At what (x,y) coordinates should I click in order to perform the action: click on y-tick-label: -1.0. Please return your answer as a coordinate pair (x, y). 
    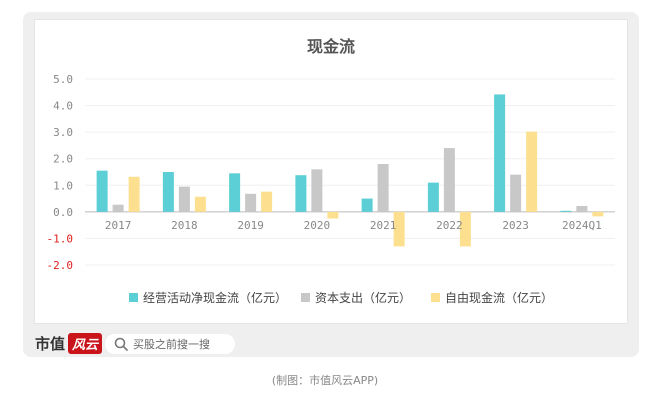
    Looking at the image, I should click on (60, 238).